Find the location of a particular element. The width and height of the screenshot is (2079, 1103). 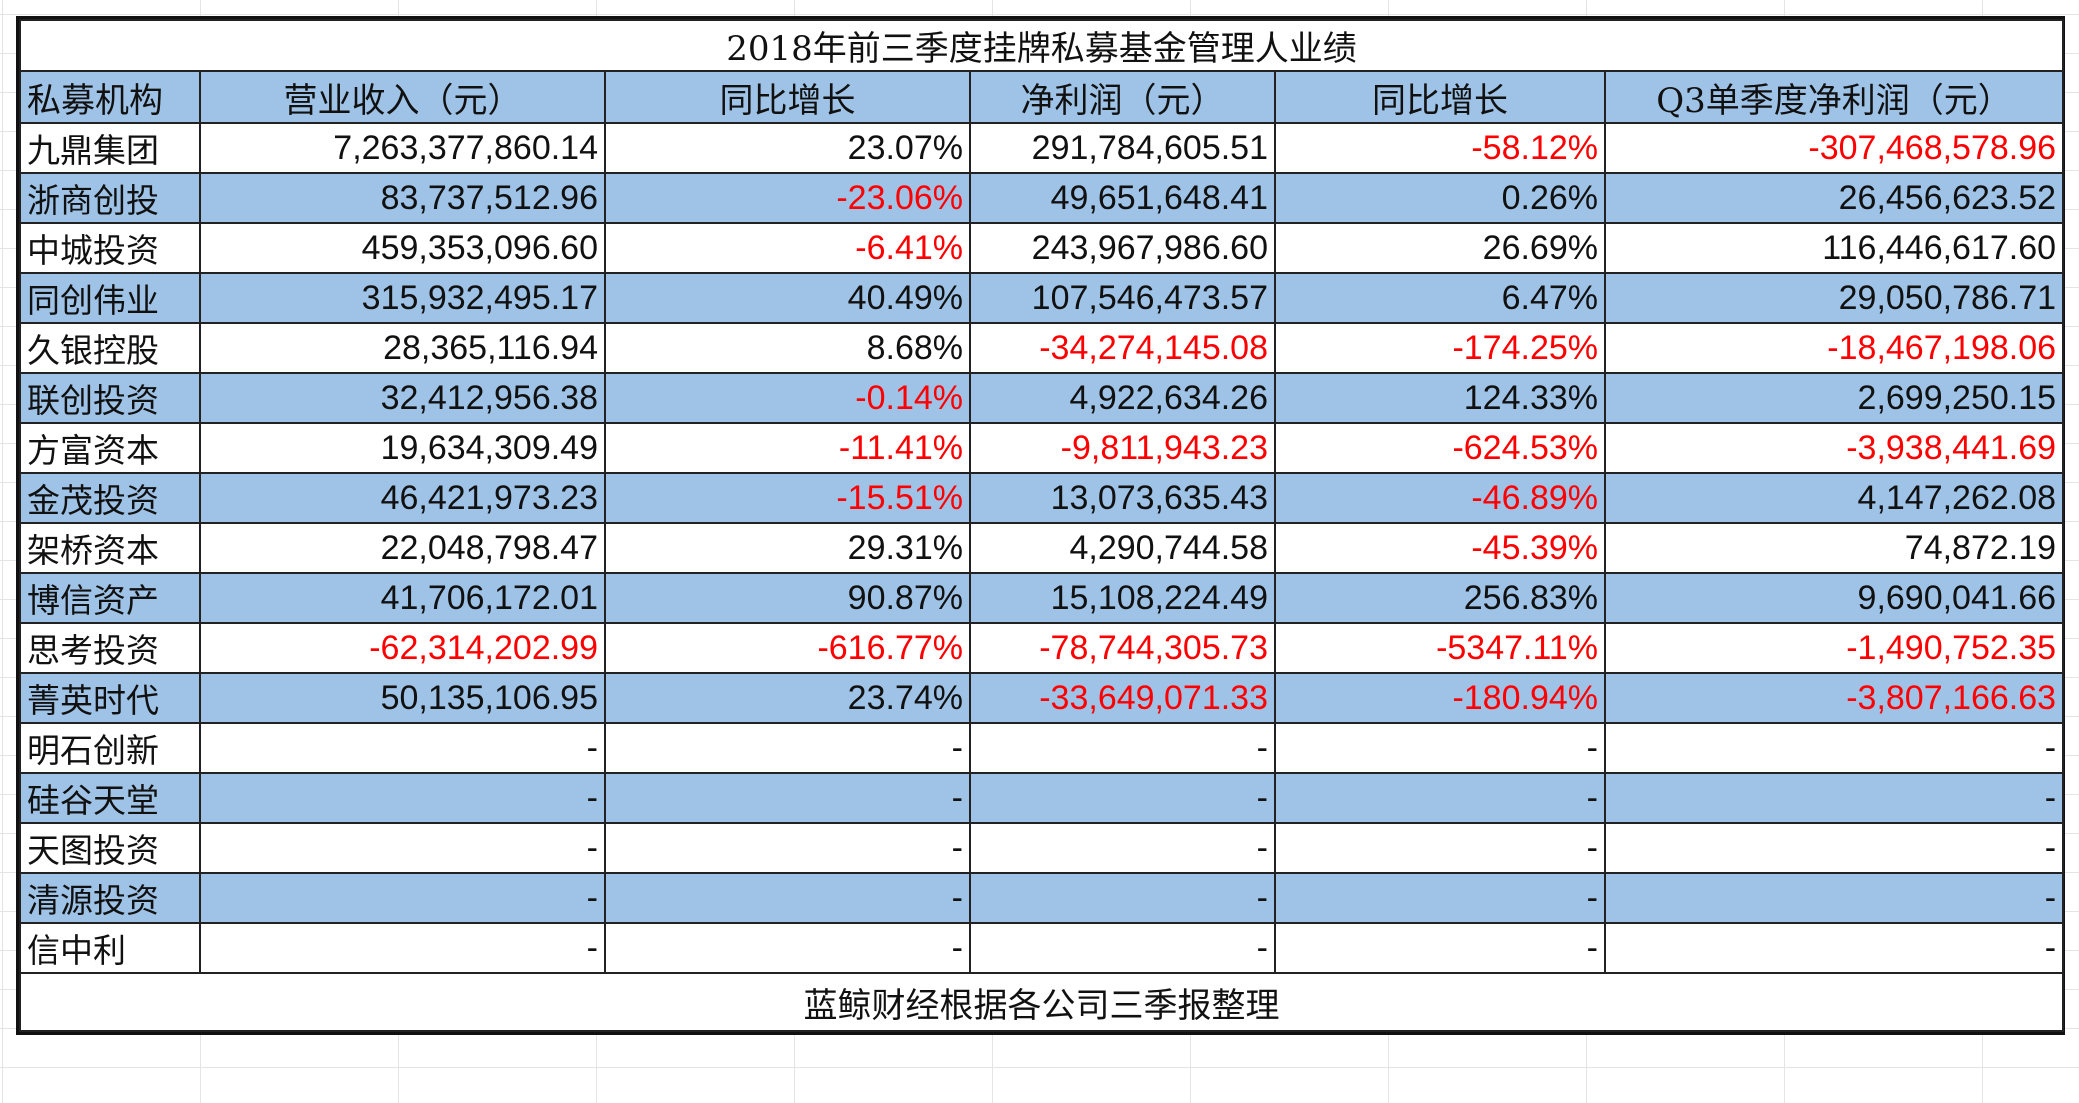

revenue-cell: 41,706,172.01 is located at coordinates (402, 598).